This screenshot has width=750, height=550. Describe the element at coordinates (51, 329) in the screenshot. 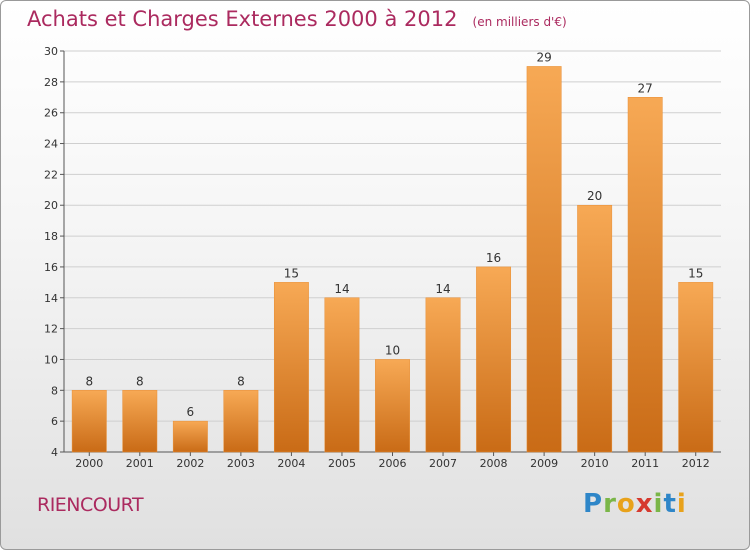

I see `y-tick-label: 12` at that location.